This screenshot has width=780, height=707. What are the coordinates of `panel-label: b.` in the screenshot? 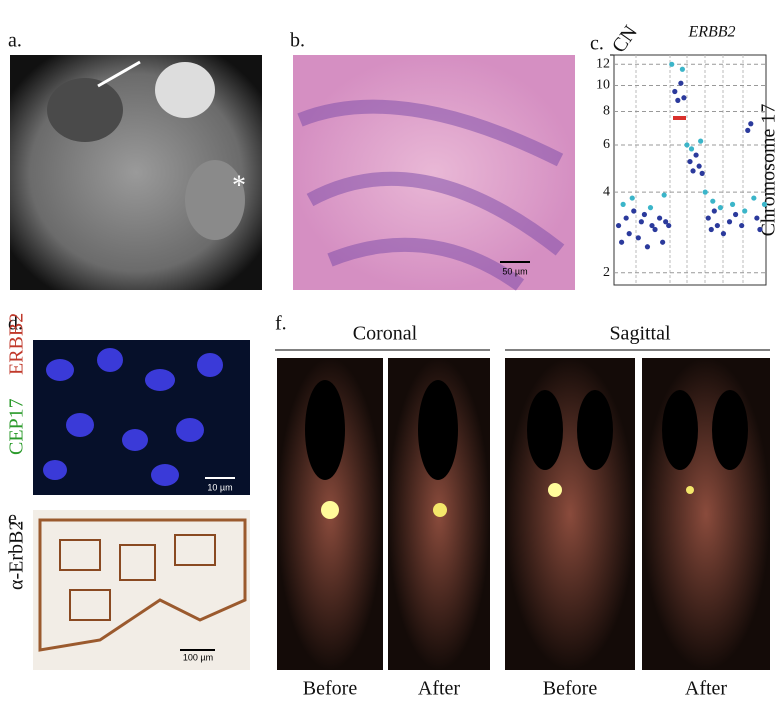 It's located at (297, 41).